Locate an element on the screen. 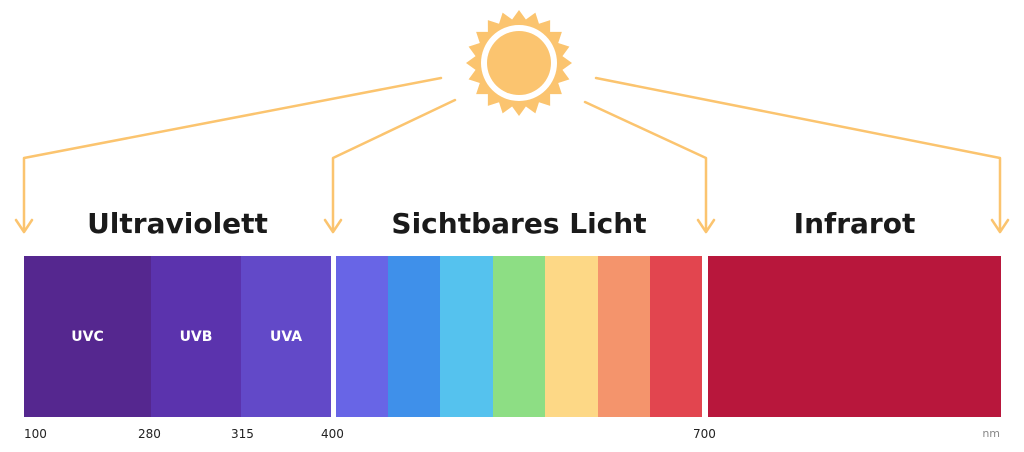 This screenshot has width=1024, height=452. tick-400: 400 is located at coordinates (332, 434).